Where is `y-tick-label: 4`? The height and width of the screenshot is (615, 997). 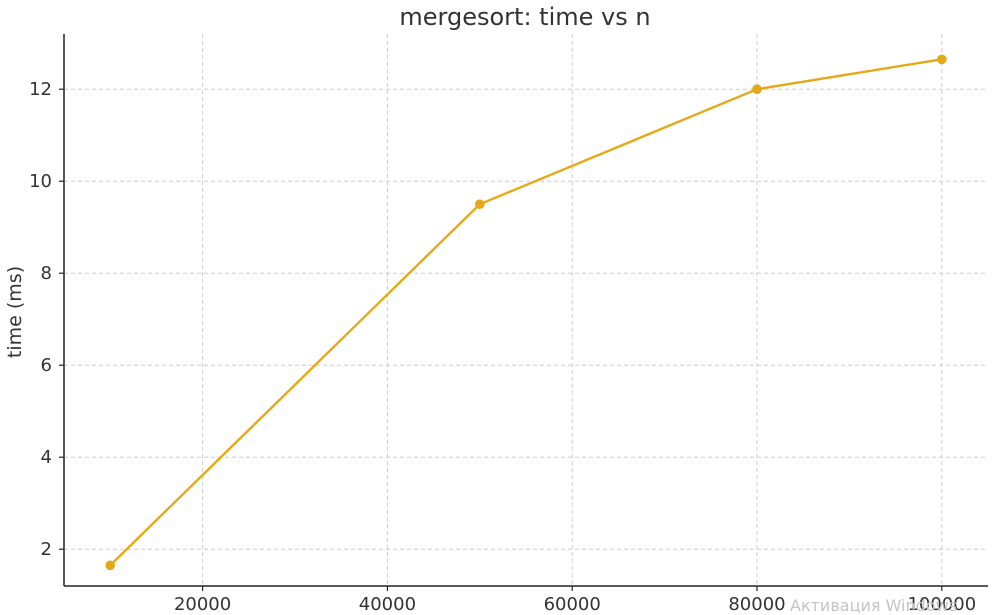
y-tick-label: 4 is located at coordinates (46, 457).